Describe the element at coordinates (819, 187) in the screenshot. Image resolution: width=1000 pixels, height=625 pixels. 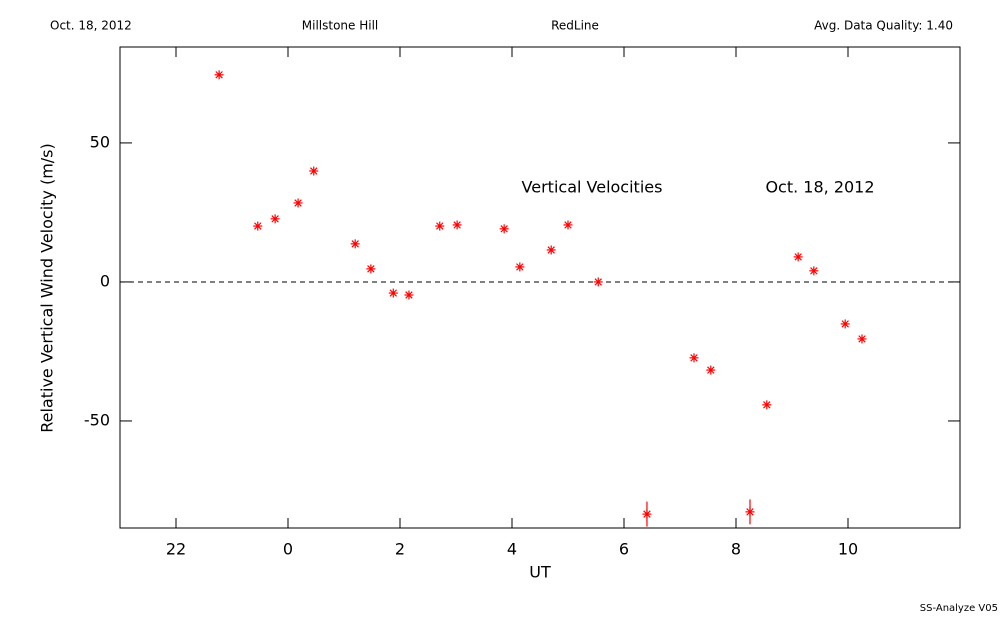
I see `annotation: Oct. 18, 2012` at that location.